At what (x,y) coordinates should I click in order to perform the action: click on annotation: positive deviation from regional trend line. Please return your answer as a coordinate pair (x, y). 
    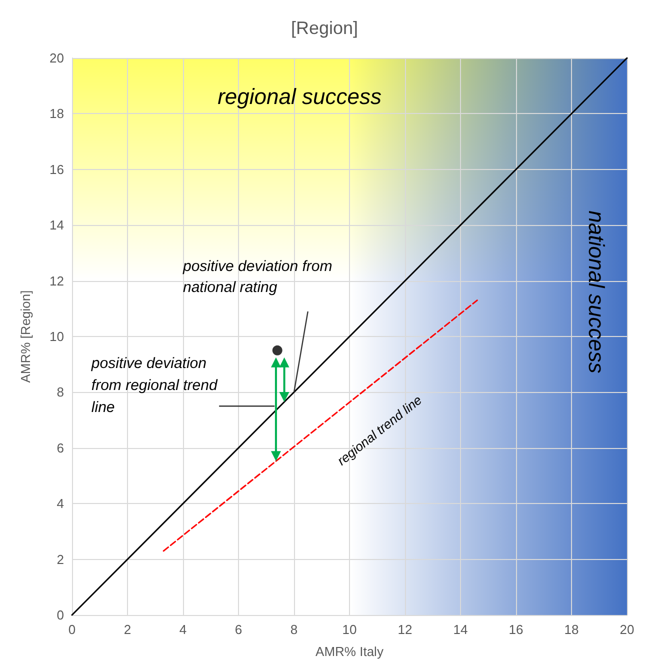
    Looking at the image, I should click on (155, 386).